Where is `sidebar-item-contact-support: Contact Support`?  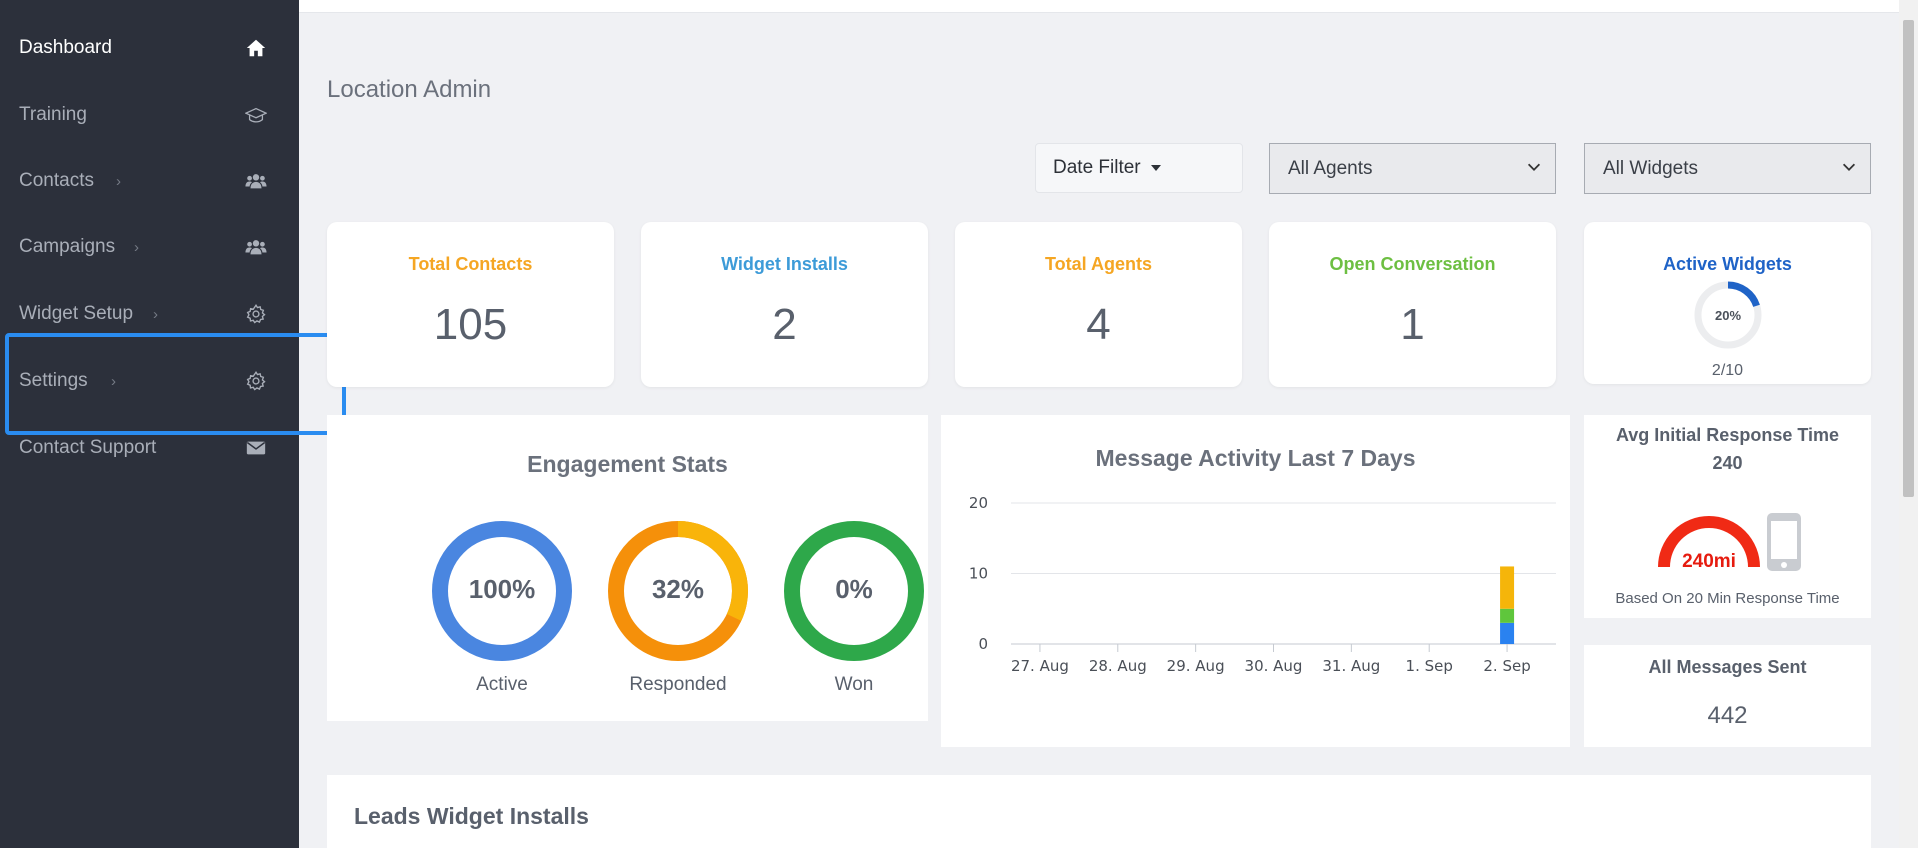
sidebar-item-contact-support: Contact Support is located at coordinates (149, 448).